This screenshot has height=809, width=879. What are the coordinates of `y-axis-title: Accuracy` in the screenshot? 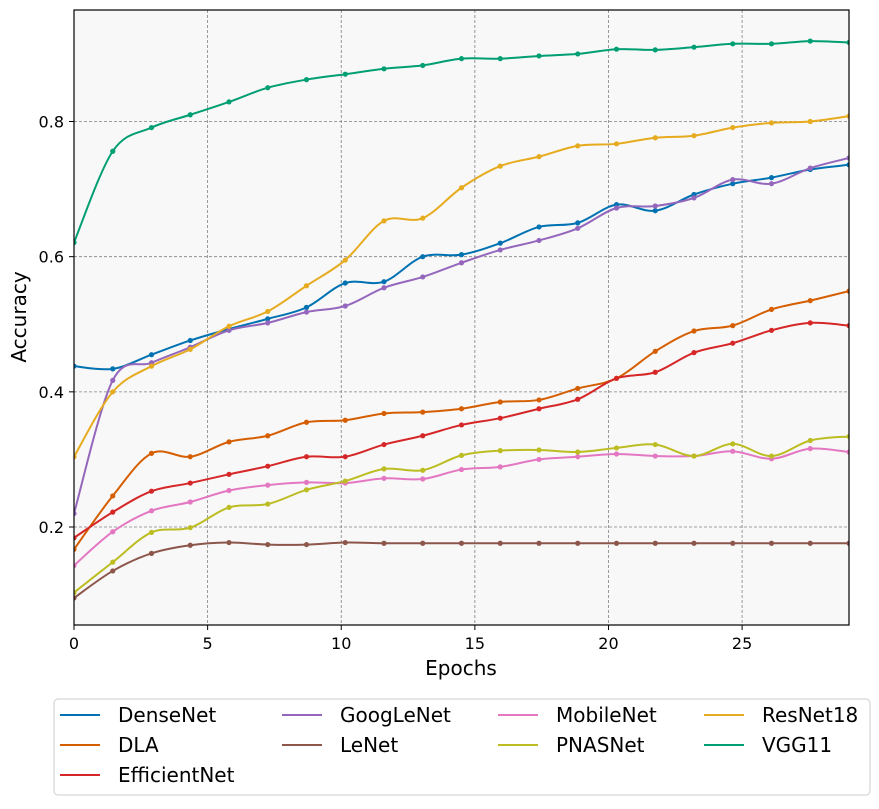 It's located at (19, 316).